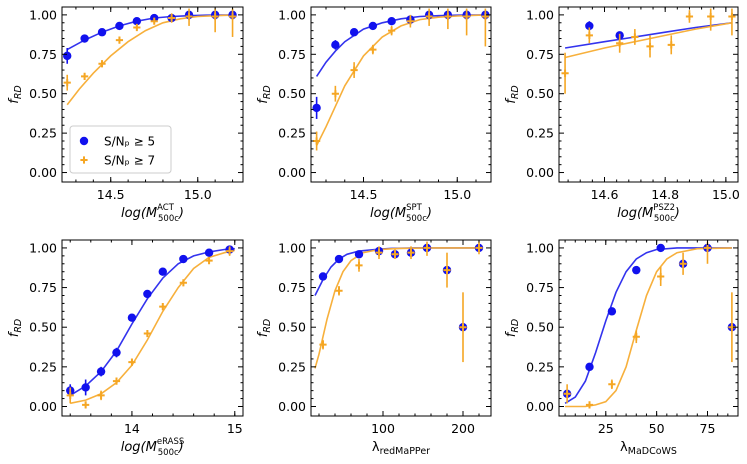 The width and height of the screenshot is (747, 464). I want to click on x-axis-label: log(MPSZ2 500c), so click(648, 213).